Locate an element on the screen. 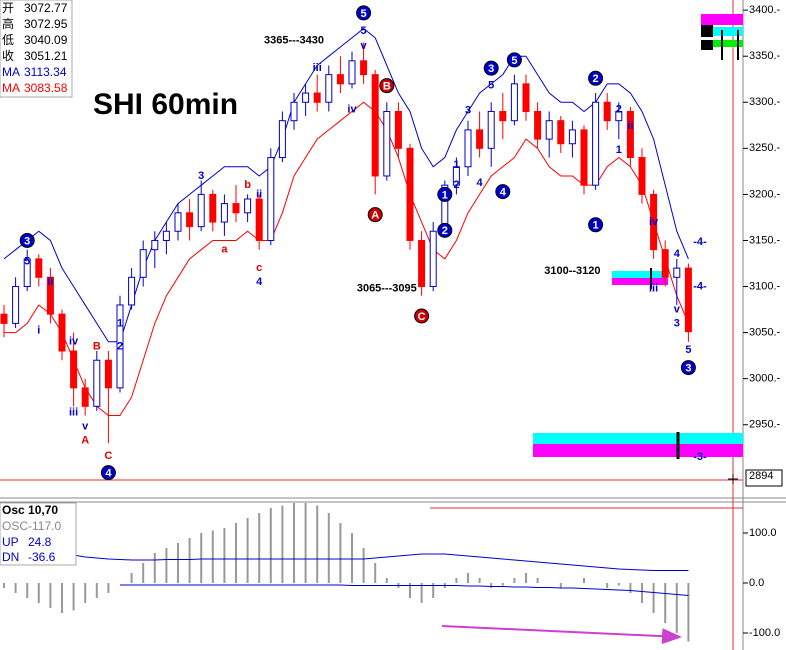 This screenshot has width=786, height=650. legend-value: -36.6 is located at coordinates (42, 557).